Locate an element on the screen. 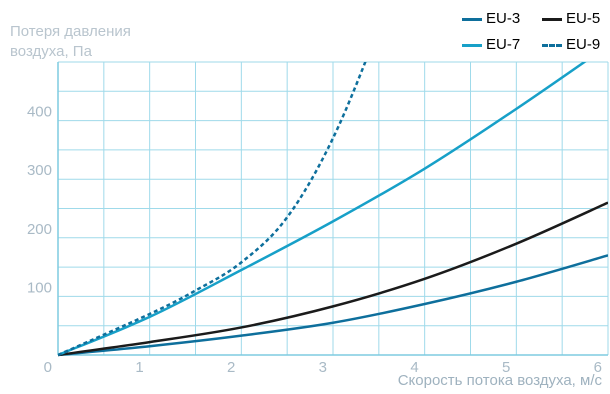 The image size is (610, 394). y-tick-label: 400 is located at coordinates (39, 112).